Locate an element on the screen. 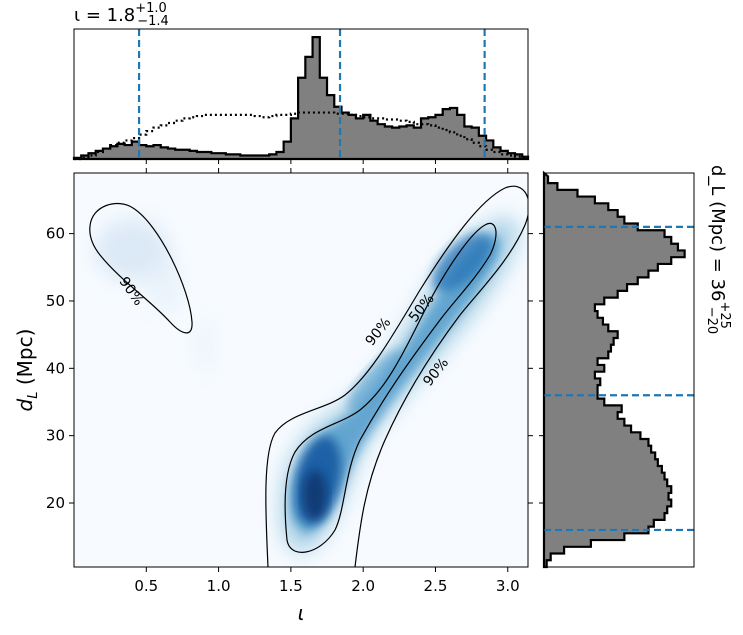 This screenshot has height=635, width=743. right-marginal-frame is located at coordinates (619, 370).